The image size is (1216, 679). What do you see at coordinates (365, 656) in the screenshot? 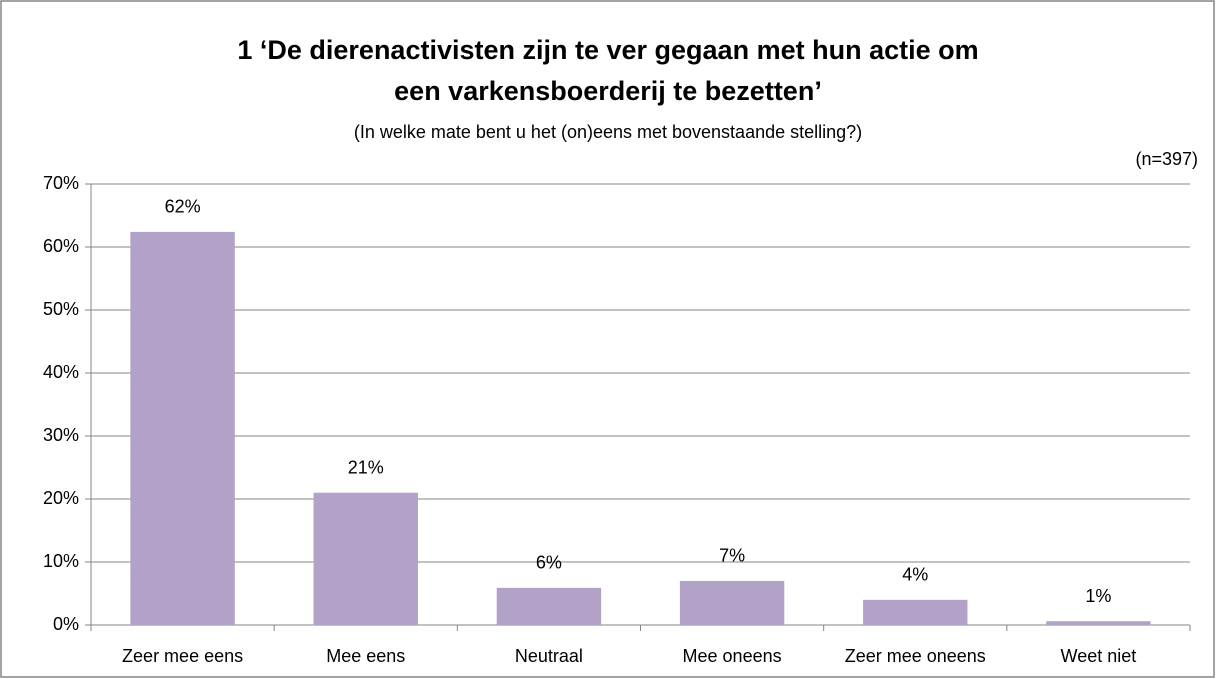
I see `x-tick-label: Mee eens` at bounding box center [365, 656].